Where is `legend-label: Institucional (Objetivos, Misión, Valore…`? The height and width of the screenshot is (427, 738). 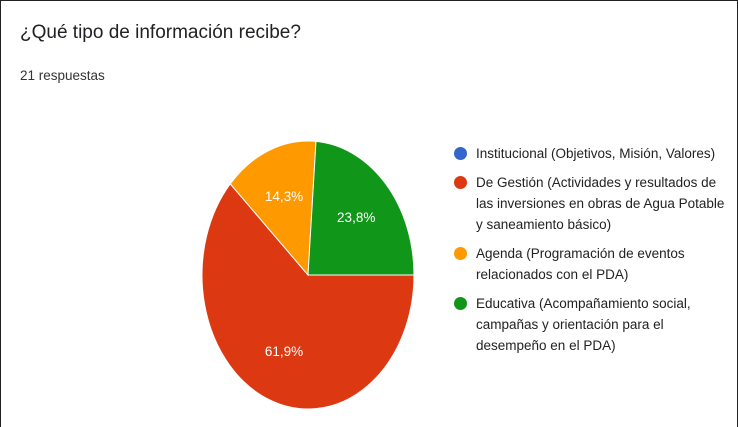 legend-label: Institucional (Objetivos, Misión, Valore… is located at coordinates (596, 153).